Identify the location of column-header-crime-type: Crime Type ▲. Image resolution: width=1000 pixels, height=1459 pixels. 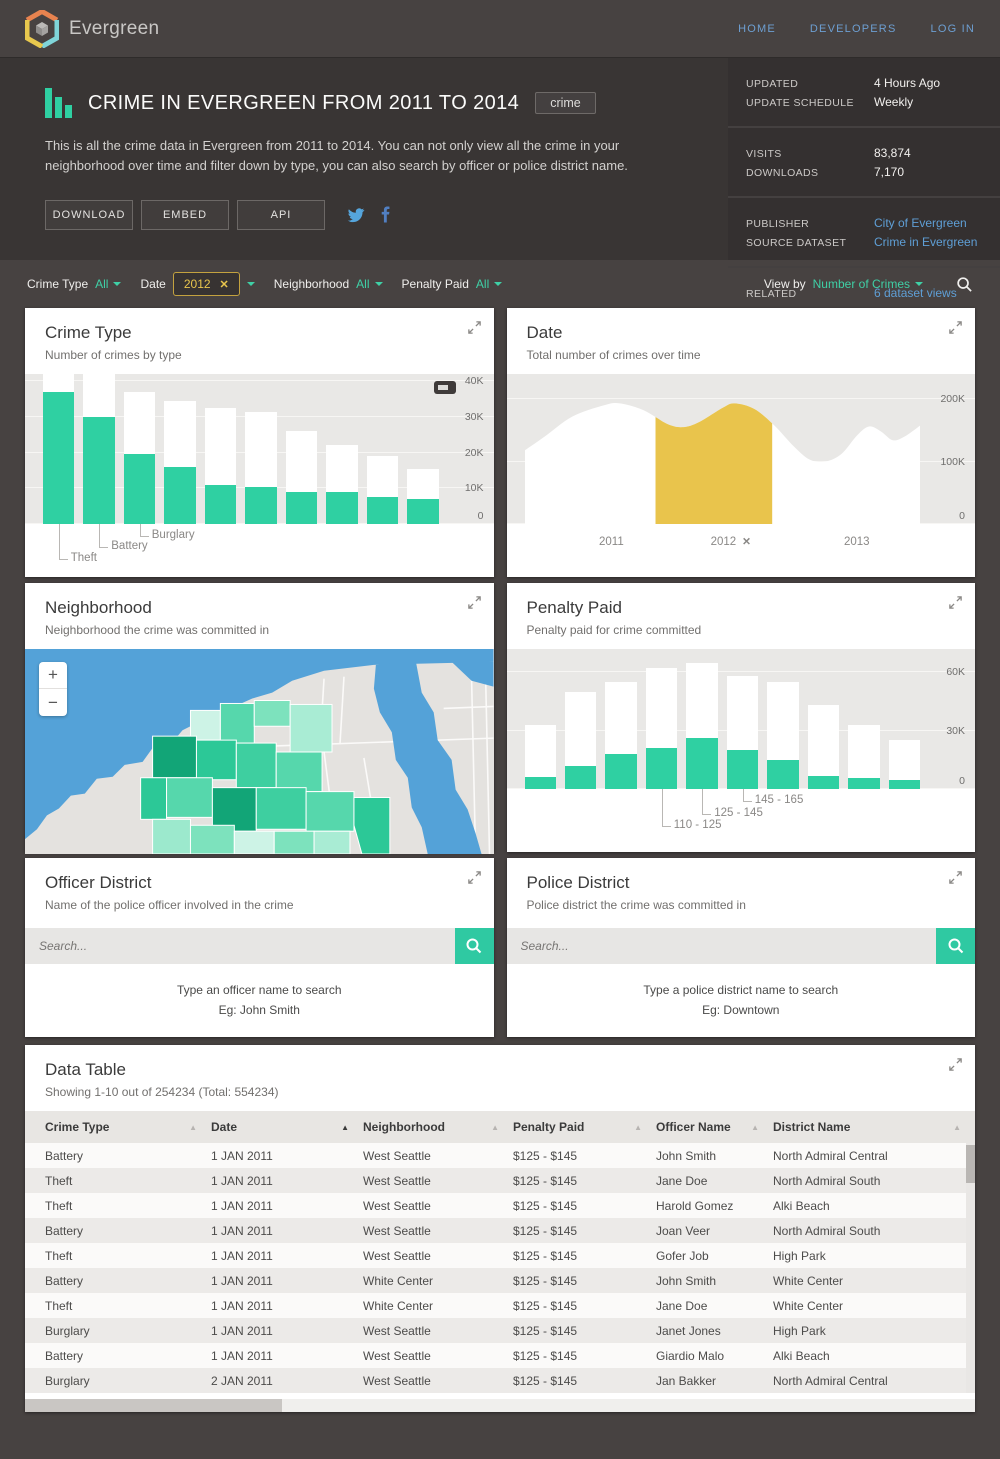
(128, 1127).